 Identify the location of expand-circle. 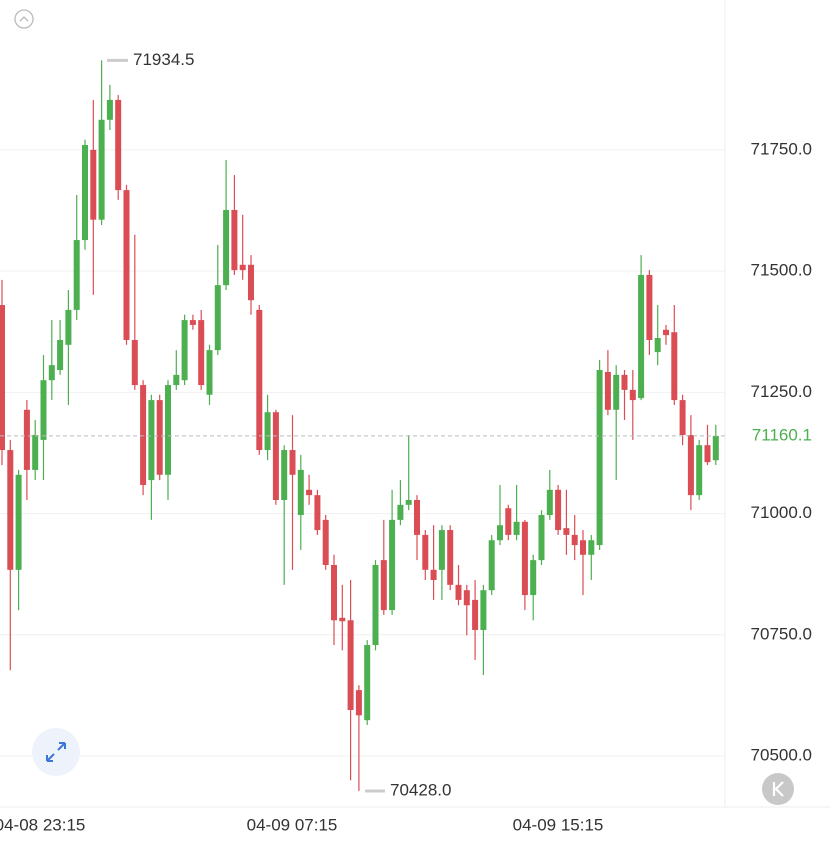
(56, 752).